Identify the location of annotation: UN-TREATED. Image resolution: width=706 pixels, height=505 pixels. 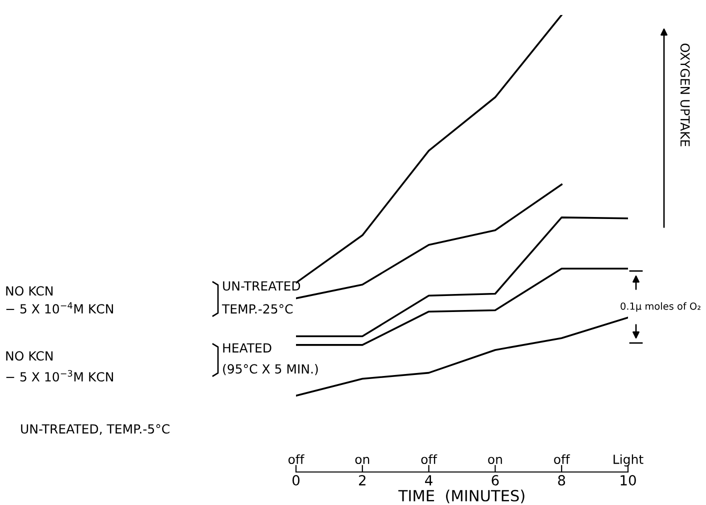
(261, 286).